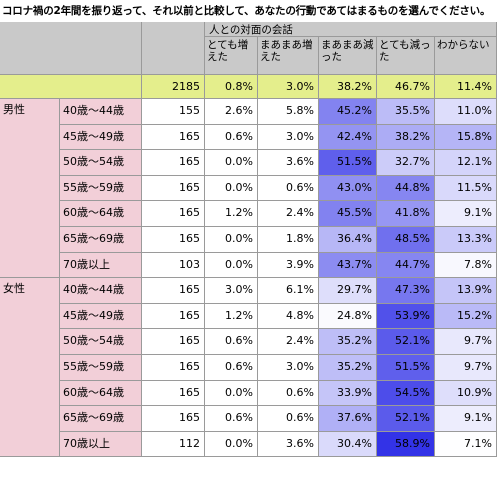 The width and height of the screenshot is (497, 479). Describe the element at coordinates (406, 316) in the screenshot. I see `table-cell-value: 53.9%` at that location.